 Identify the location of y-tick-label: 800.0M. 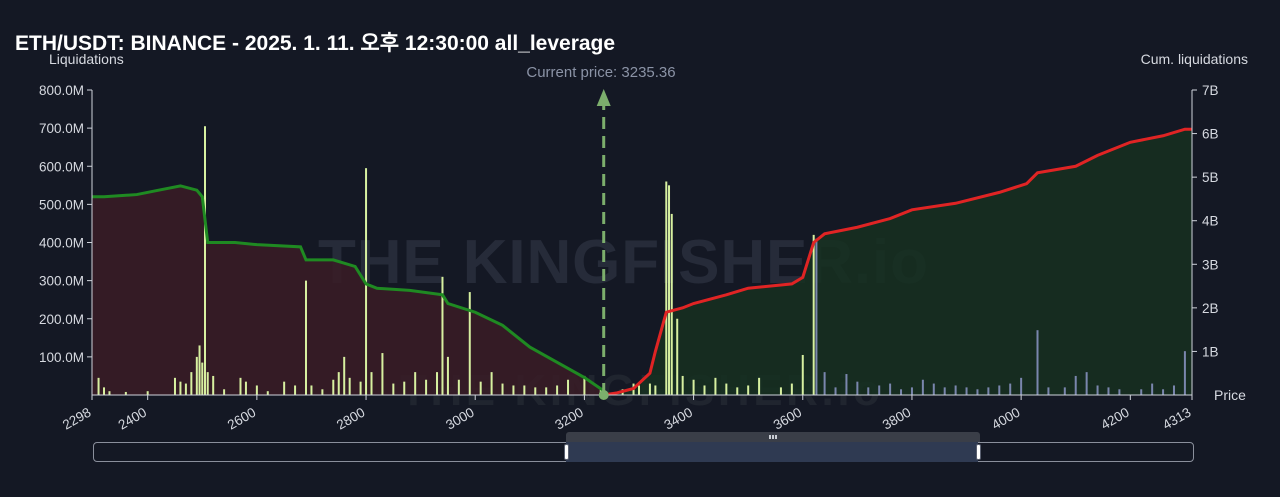
(61, 90).